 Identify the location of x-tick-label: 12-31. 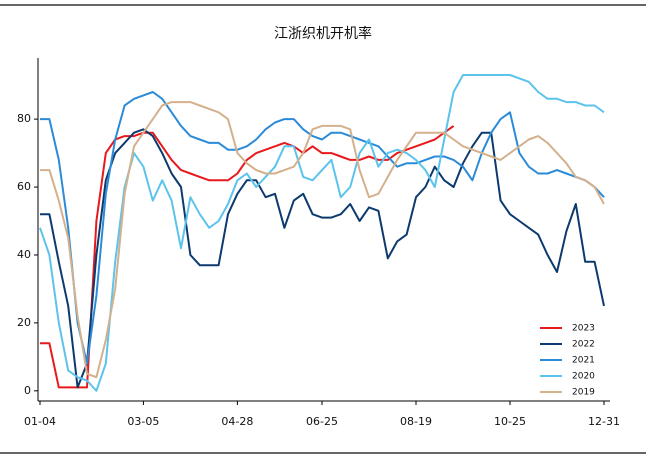
(604, 421).